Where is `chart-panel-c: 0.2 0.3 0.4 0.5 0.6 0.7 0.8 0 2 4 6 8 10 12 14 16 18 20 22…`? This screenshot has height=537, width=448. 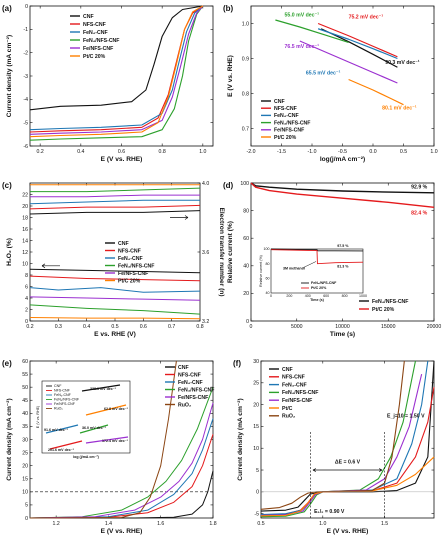 chart-panel-c: 0.2 0.3 0.4 0.5 0.6 0.7 0.8 0 2 4 6 8 10 12 14 16 18 20 22… is located at coordinates (113, 259).